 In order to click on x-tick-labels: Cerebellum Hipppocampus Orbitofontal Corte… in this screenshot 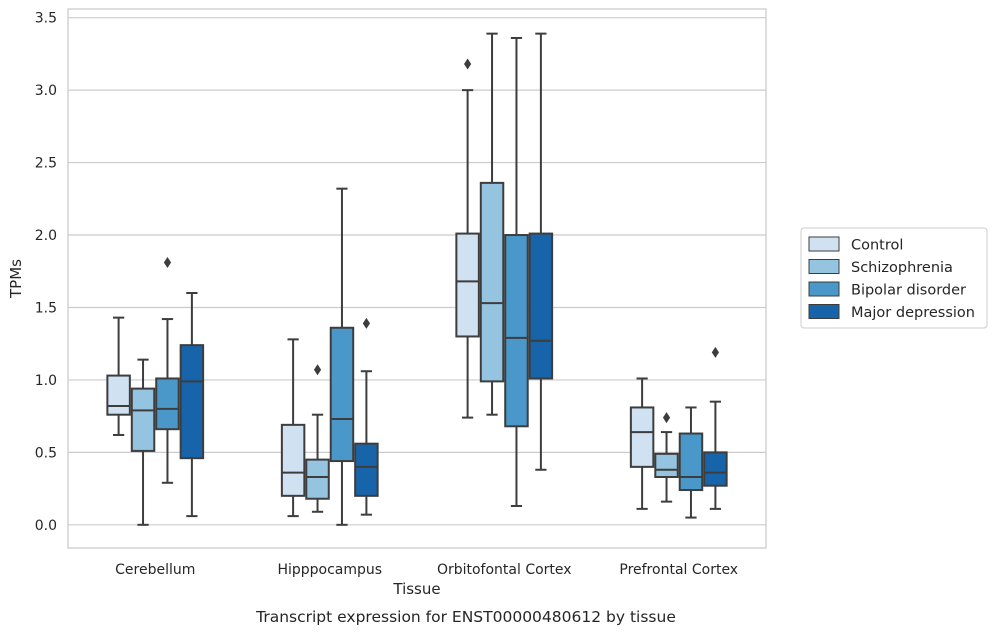, I will do `click(426, 570)`.